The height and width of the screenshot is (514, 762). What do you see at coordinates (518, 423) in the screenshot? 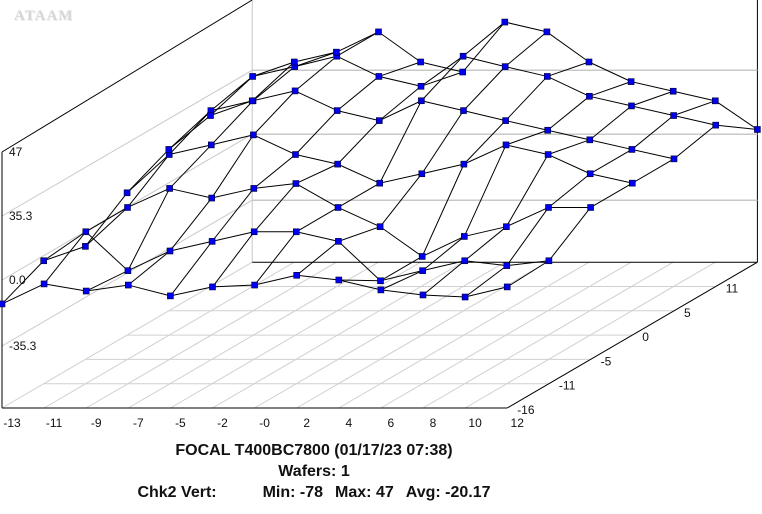
I see `x-tick-label: 12` at bounding box center [518, 423].